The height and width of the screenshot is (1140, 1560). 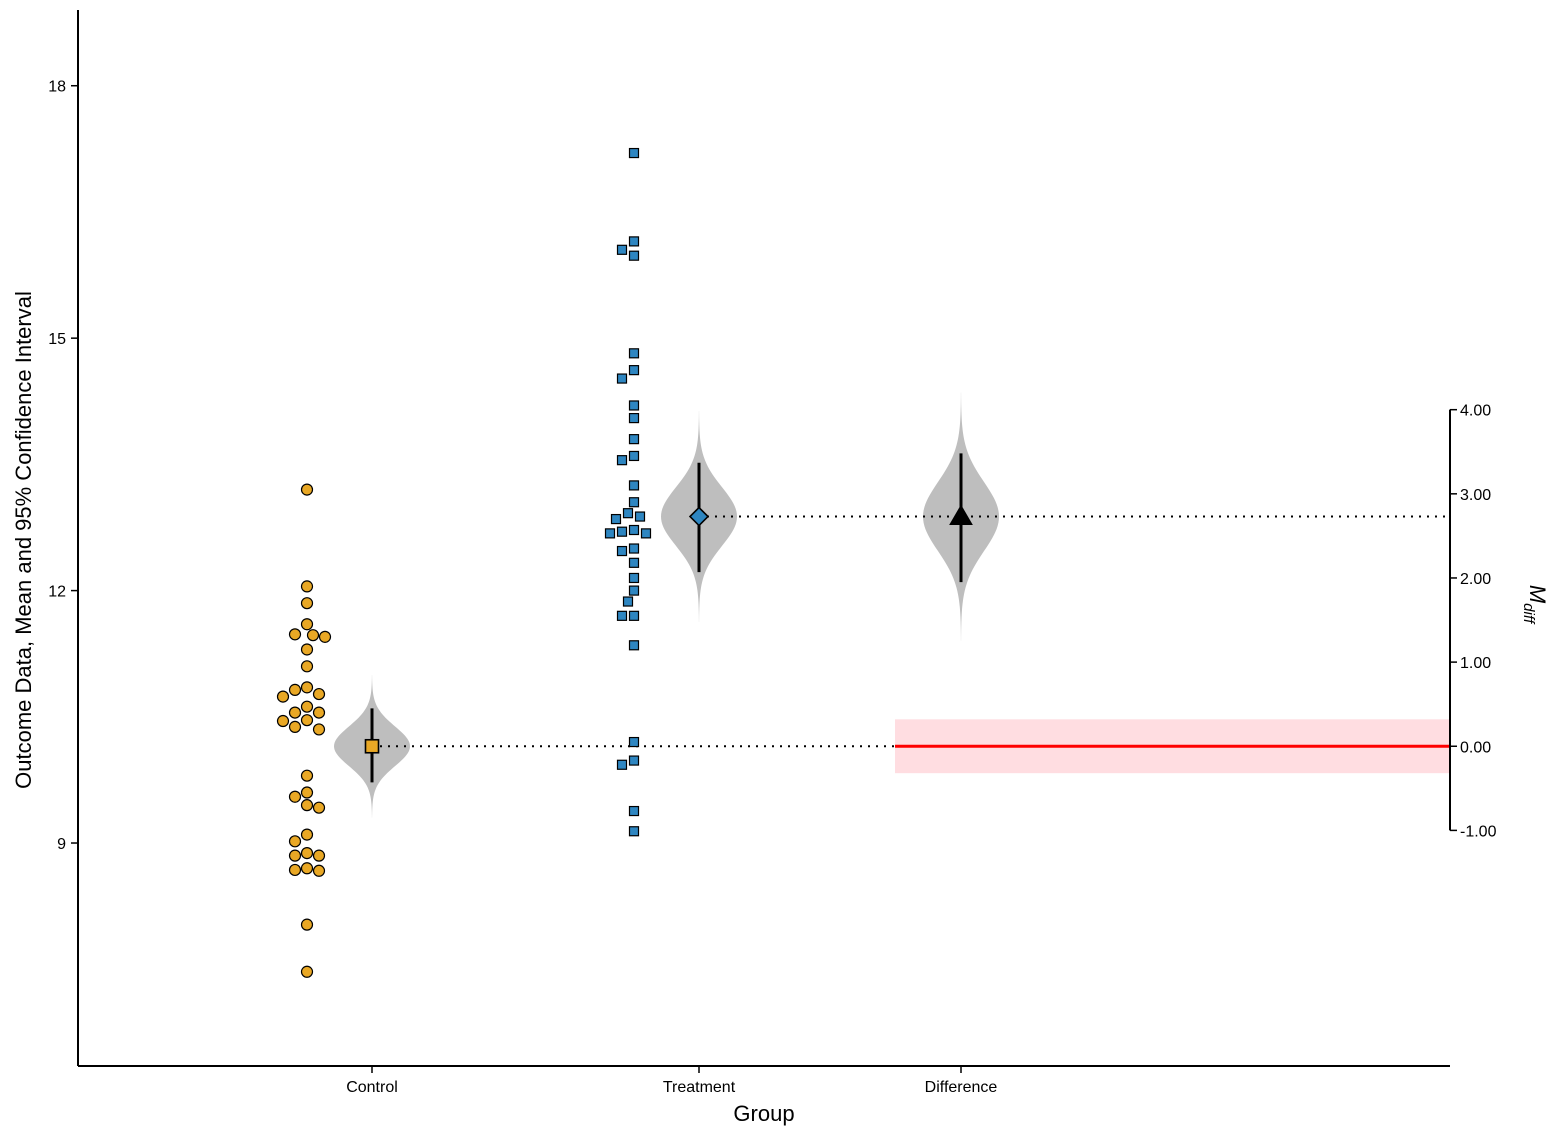 What do you see at coordinates (961, 515) in the screenshot?
I see `difference-mean-marker` at bounding box center [961, 515].